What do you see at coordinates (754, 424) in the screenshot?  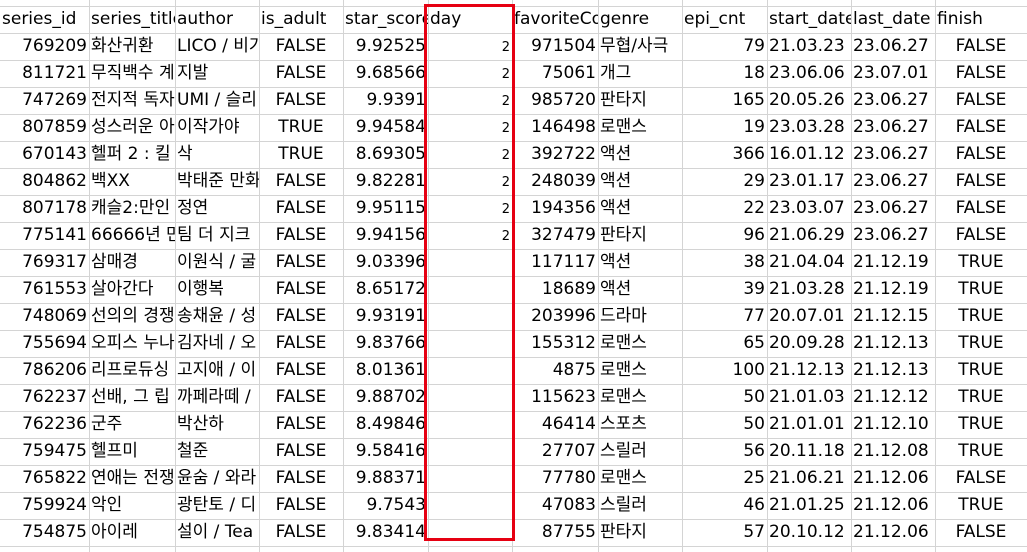 I see `cell-epi-cnt: 50` at bounding box center [754, 424].